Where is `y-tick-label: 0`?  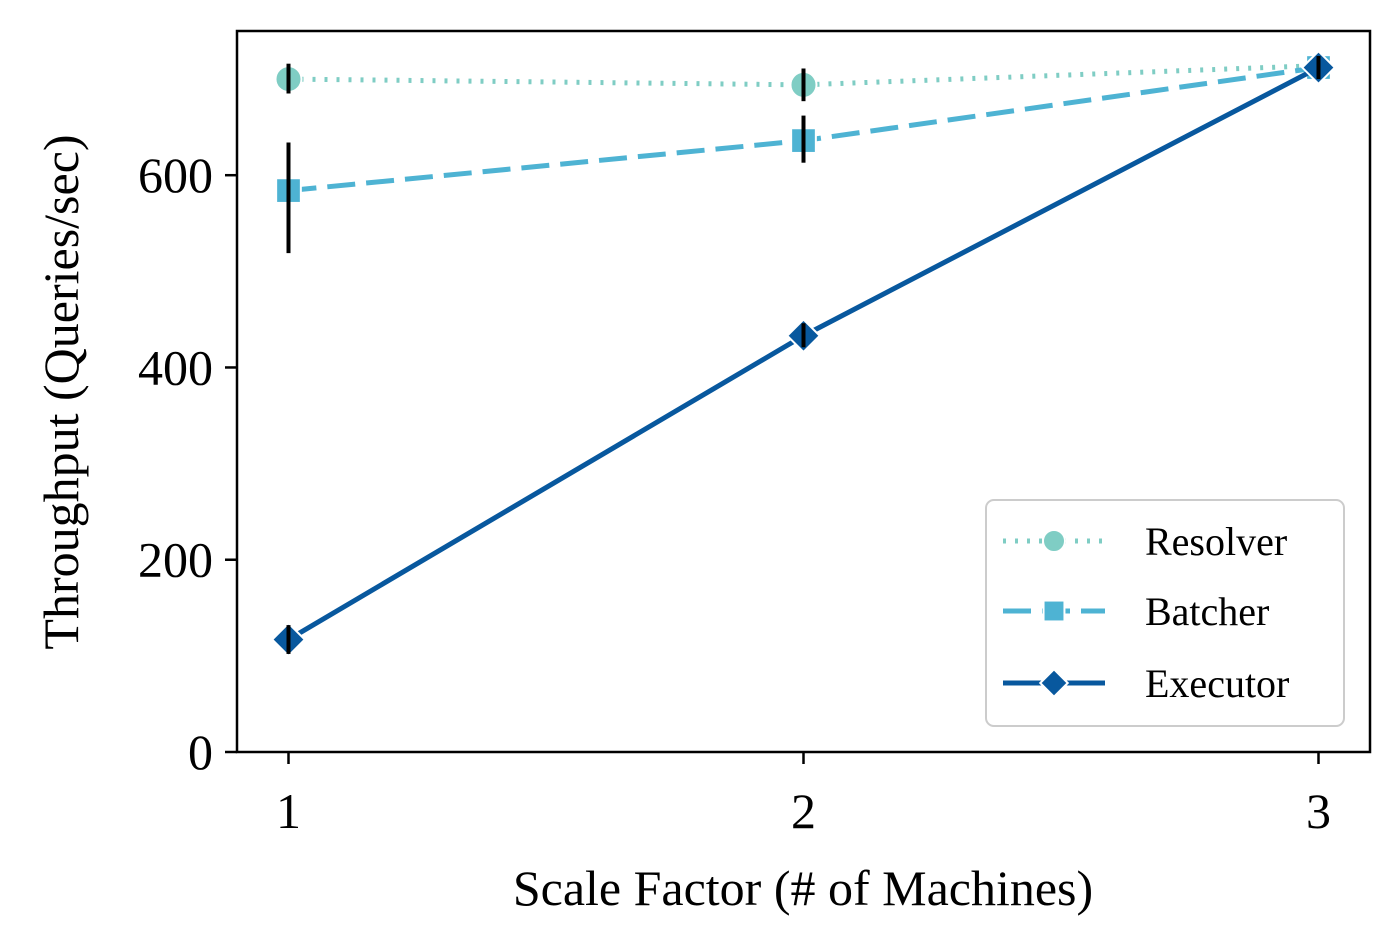
y-tick-label: 0 is located at coordinates (200, 752).